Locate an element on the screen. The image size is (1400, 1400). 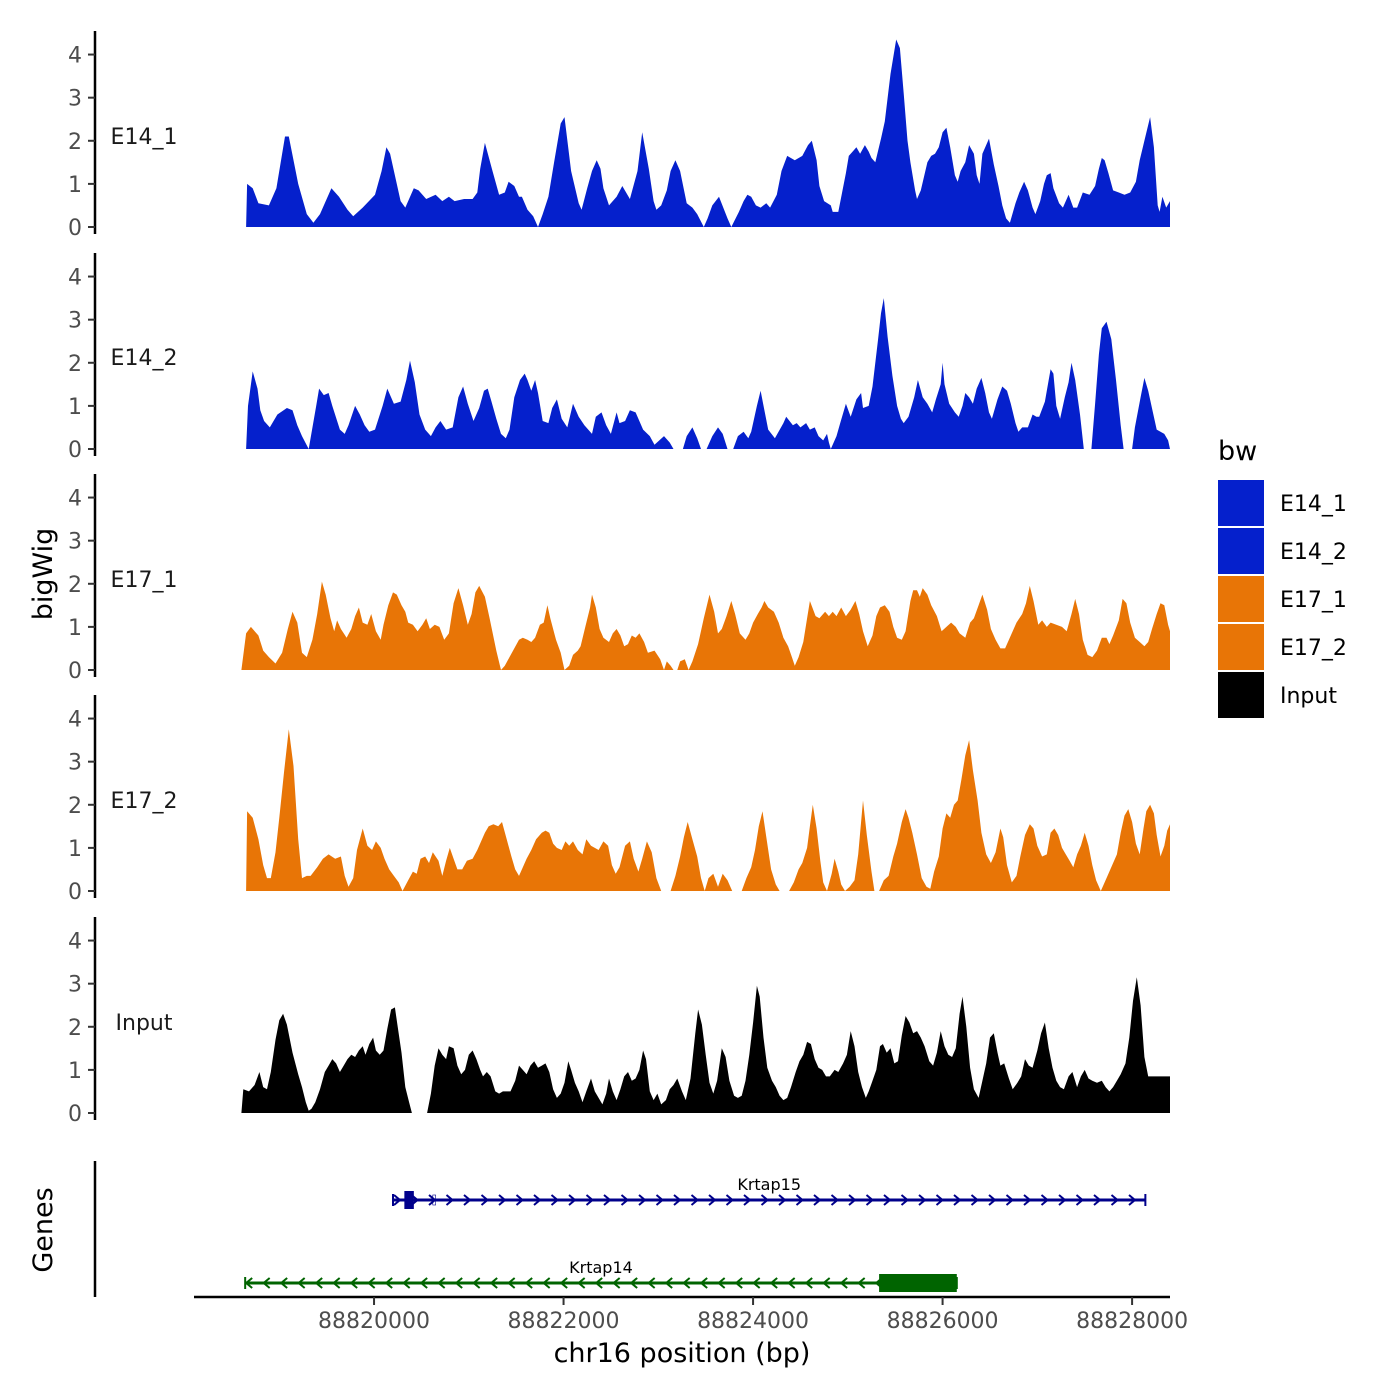
x-tick-label: 88826000 is located at coordinates (943, 1321).